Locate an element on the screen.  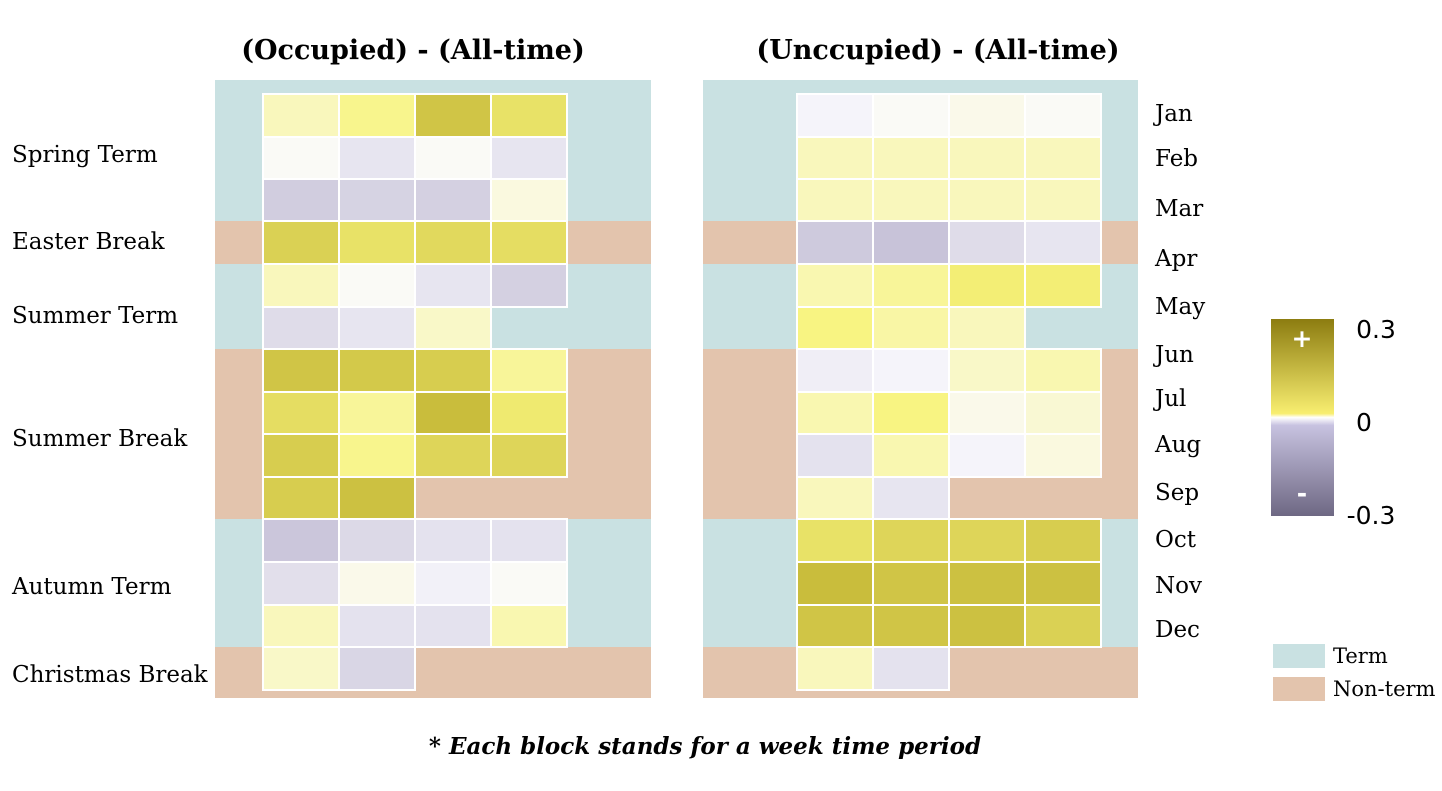
month-label-may: May is located at coordinates (1180, 307).